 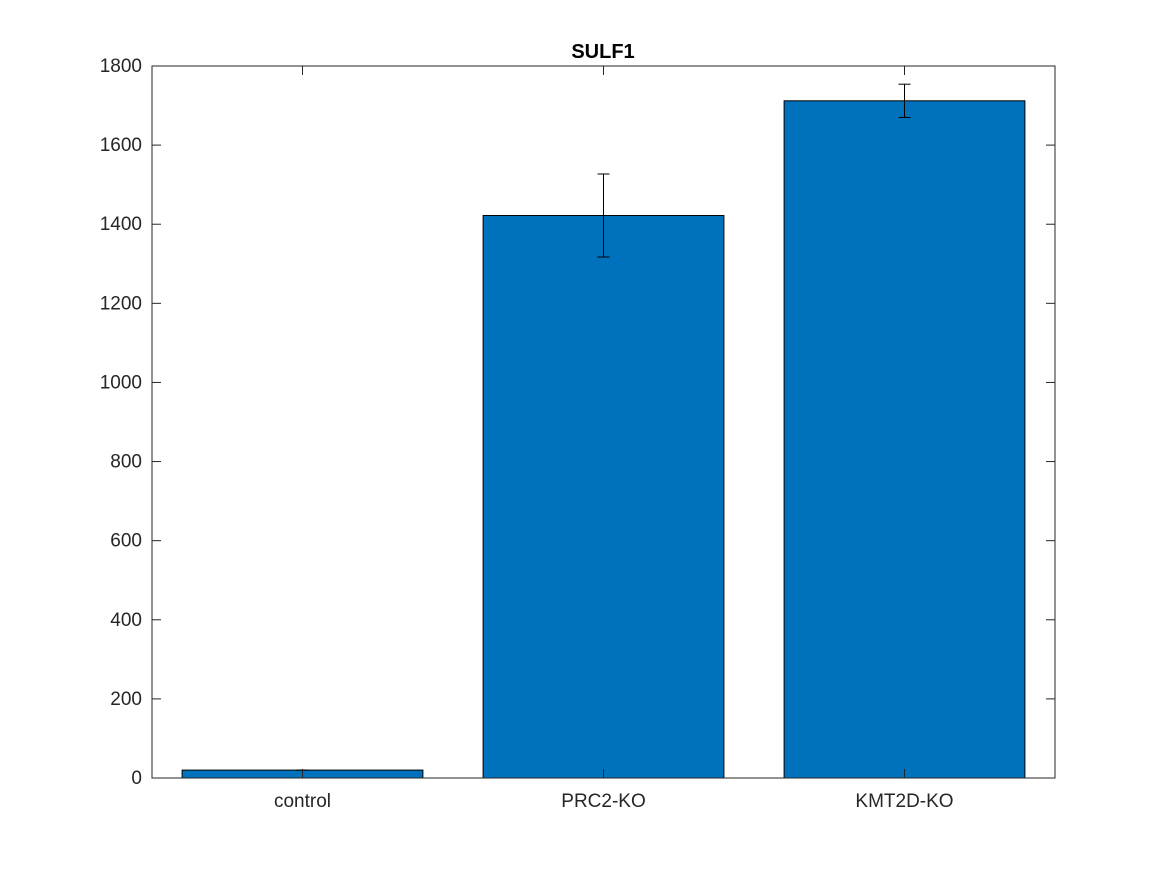 I want to click on y-tick-label: 1400, so click(x=121, y=224).